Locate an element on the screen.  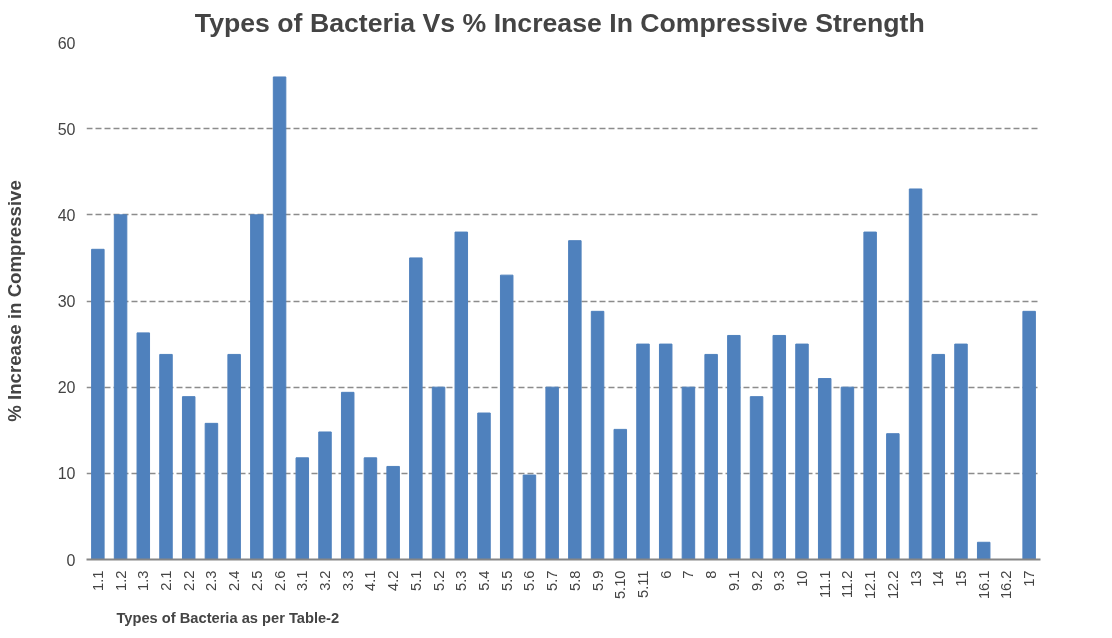
x-tick-label: 4.2 is located at coordinates (393, 580).